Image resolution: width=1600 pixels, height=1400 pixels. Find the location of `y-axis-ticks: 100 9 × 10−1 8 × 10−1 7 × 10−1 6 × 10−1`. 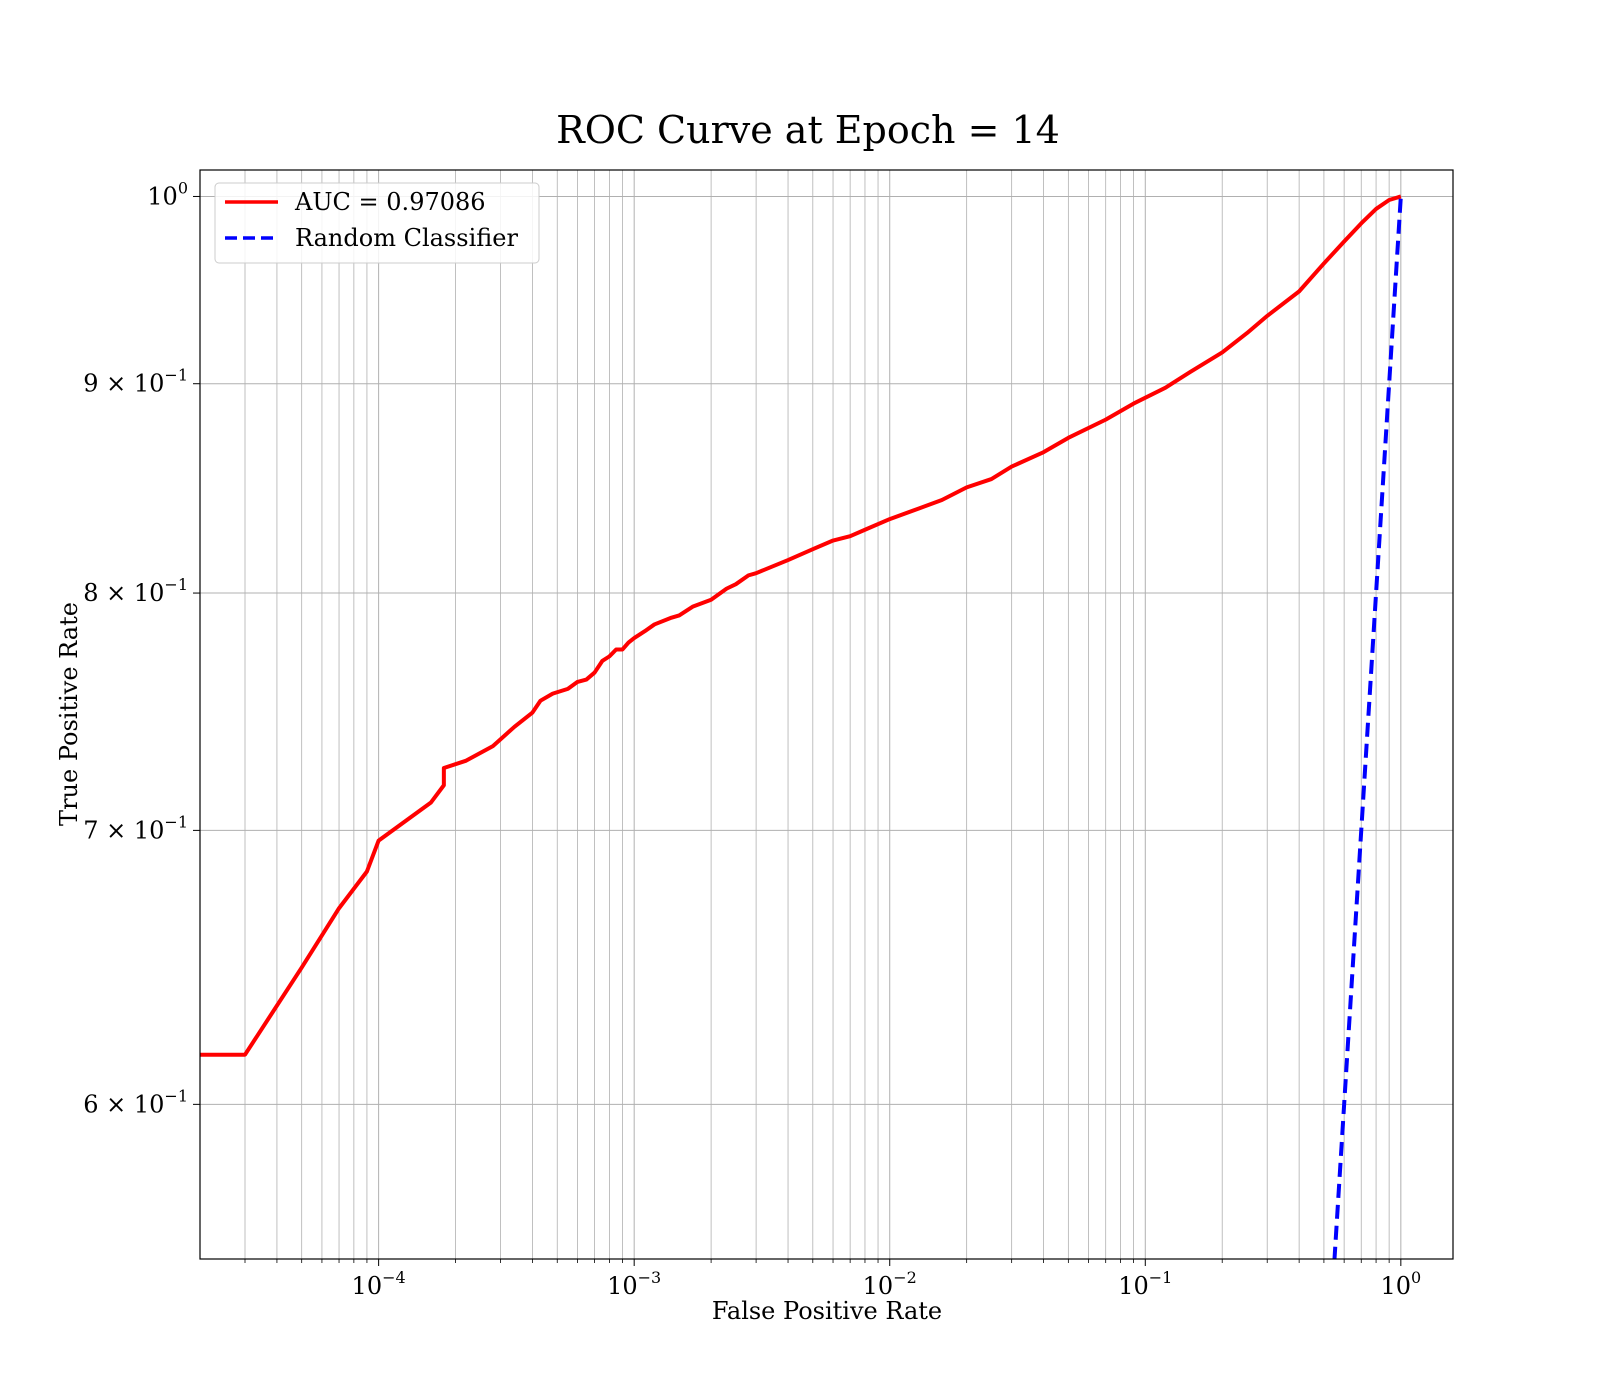

y-axis-ticks: 100 9 × 10−1 8 × 10−1 7 × 10−1 6 × 10−1 is located at coordinates (141, 648).